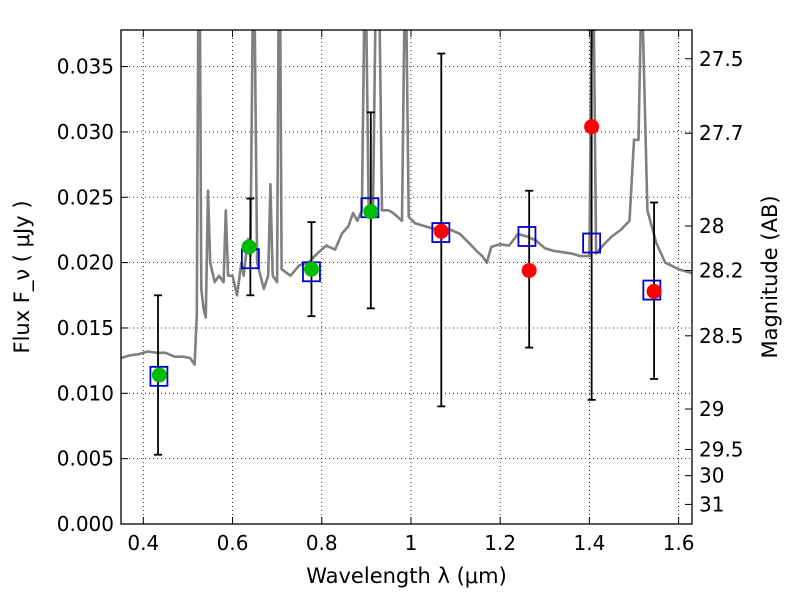 The image size is (800, 600). Describe the element at coordinates (721, 450) in the screenshot. I see `y2-tick-label: 29.5` at that location.